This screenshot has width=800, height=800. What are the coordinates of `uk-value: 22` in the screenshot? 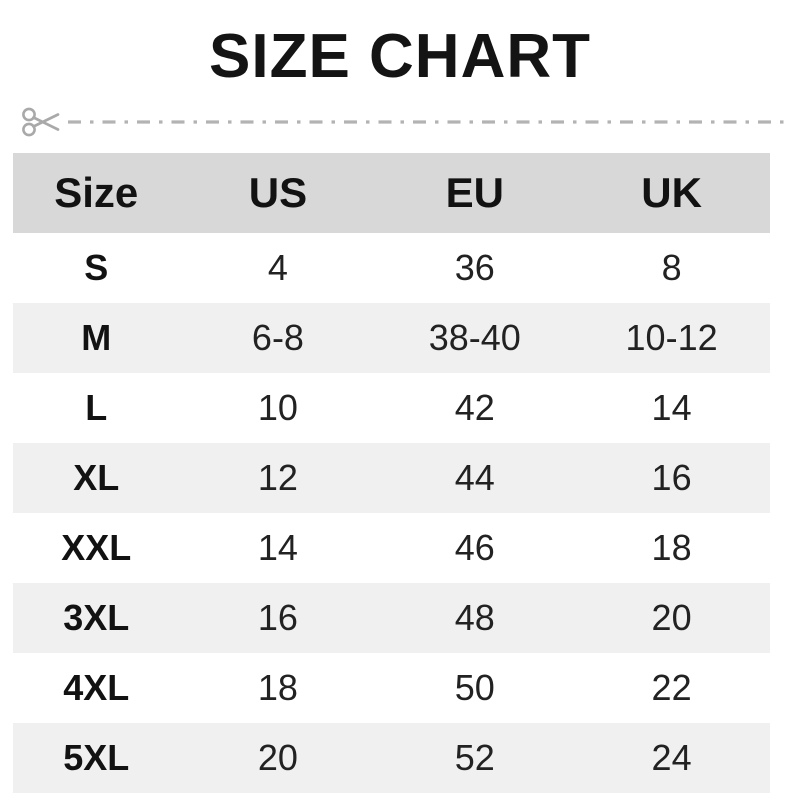 It's located at (671, 688).